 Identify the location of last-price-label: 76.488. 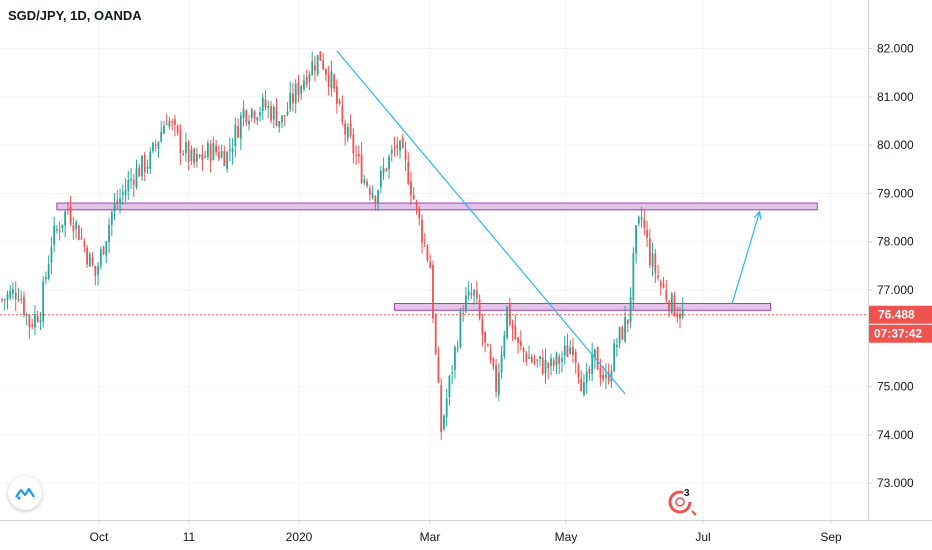
(896, 315).